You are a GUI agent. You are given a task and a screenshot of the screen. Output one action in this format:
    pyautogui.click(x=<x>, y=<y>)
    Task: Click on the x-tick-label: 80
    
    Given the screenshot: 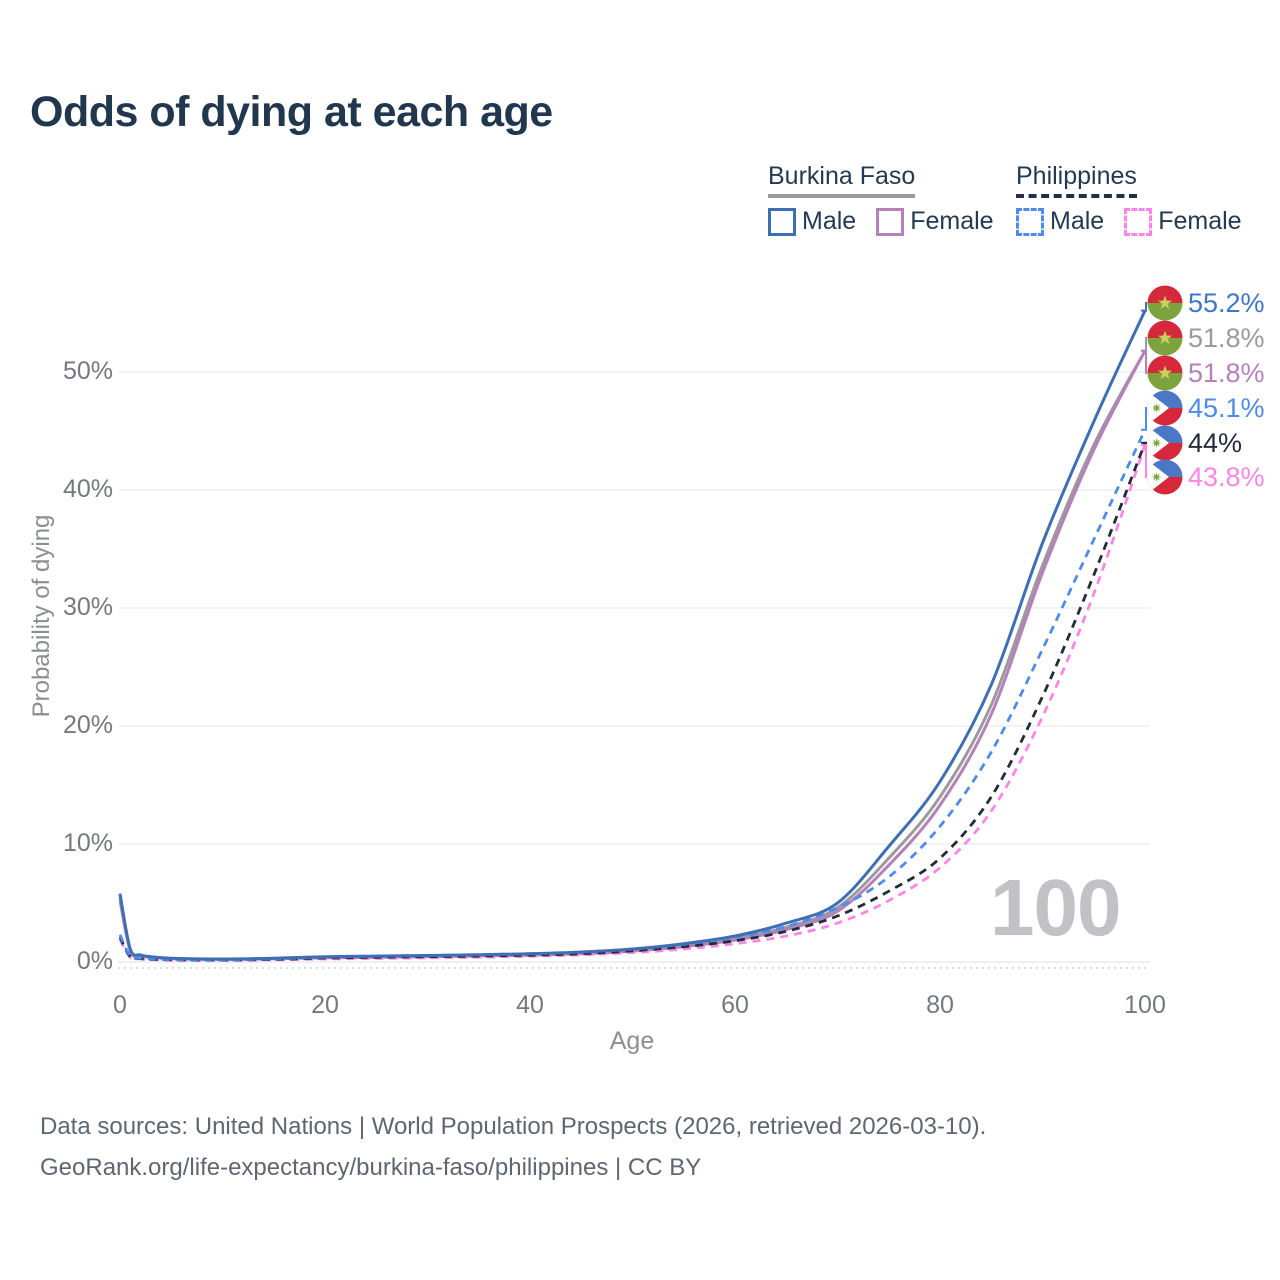 What is the action you would take?
    pyautogui.click(x=940, y=1005)
    